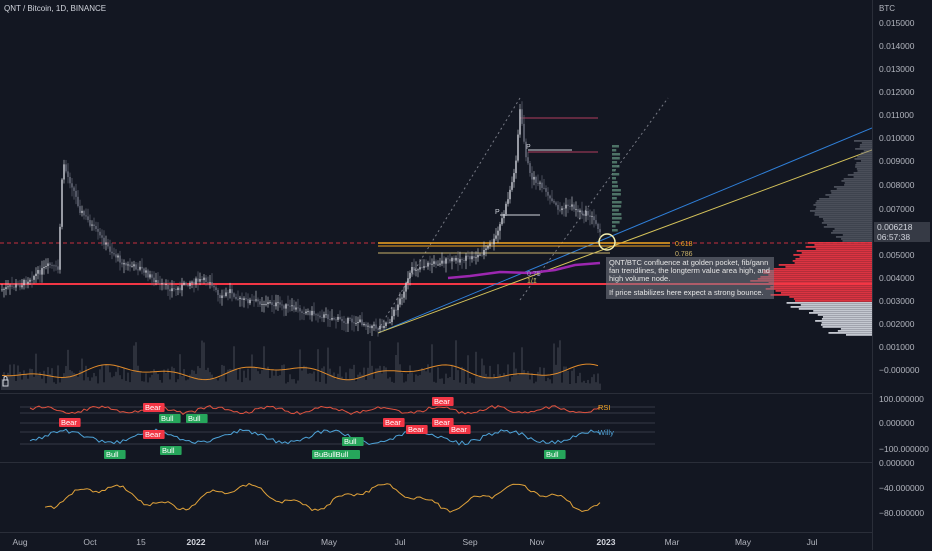 This screenshot has width=932, height=551. I want to click on willy-label: Willy, so click(606, 432).